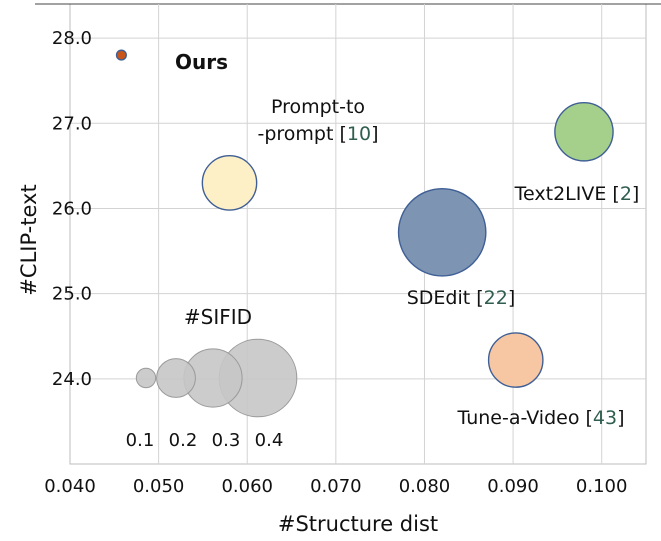  What do you see at coordinates (201, 62) in the screenshot?
I see `point-label: Ours` at bounding box center [201, 62].